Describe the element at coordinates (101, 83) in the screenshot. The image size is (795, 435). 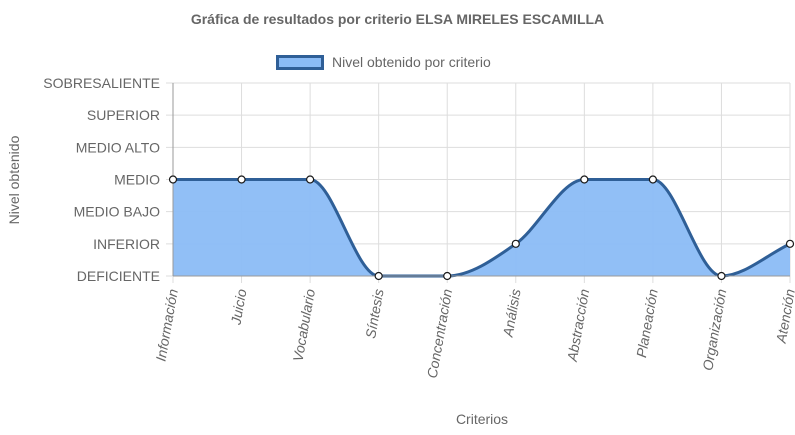
I see `y-tick-label: SOBRESALIENTE` at that location.